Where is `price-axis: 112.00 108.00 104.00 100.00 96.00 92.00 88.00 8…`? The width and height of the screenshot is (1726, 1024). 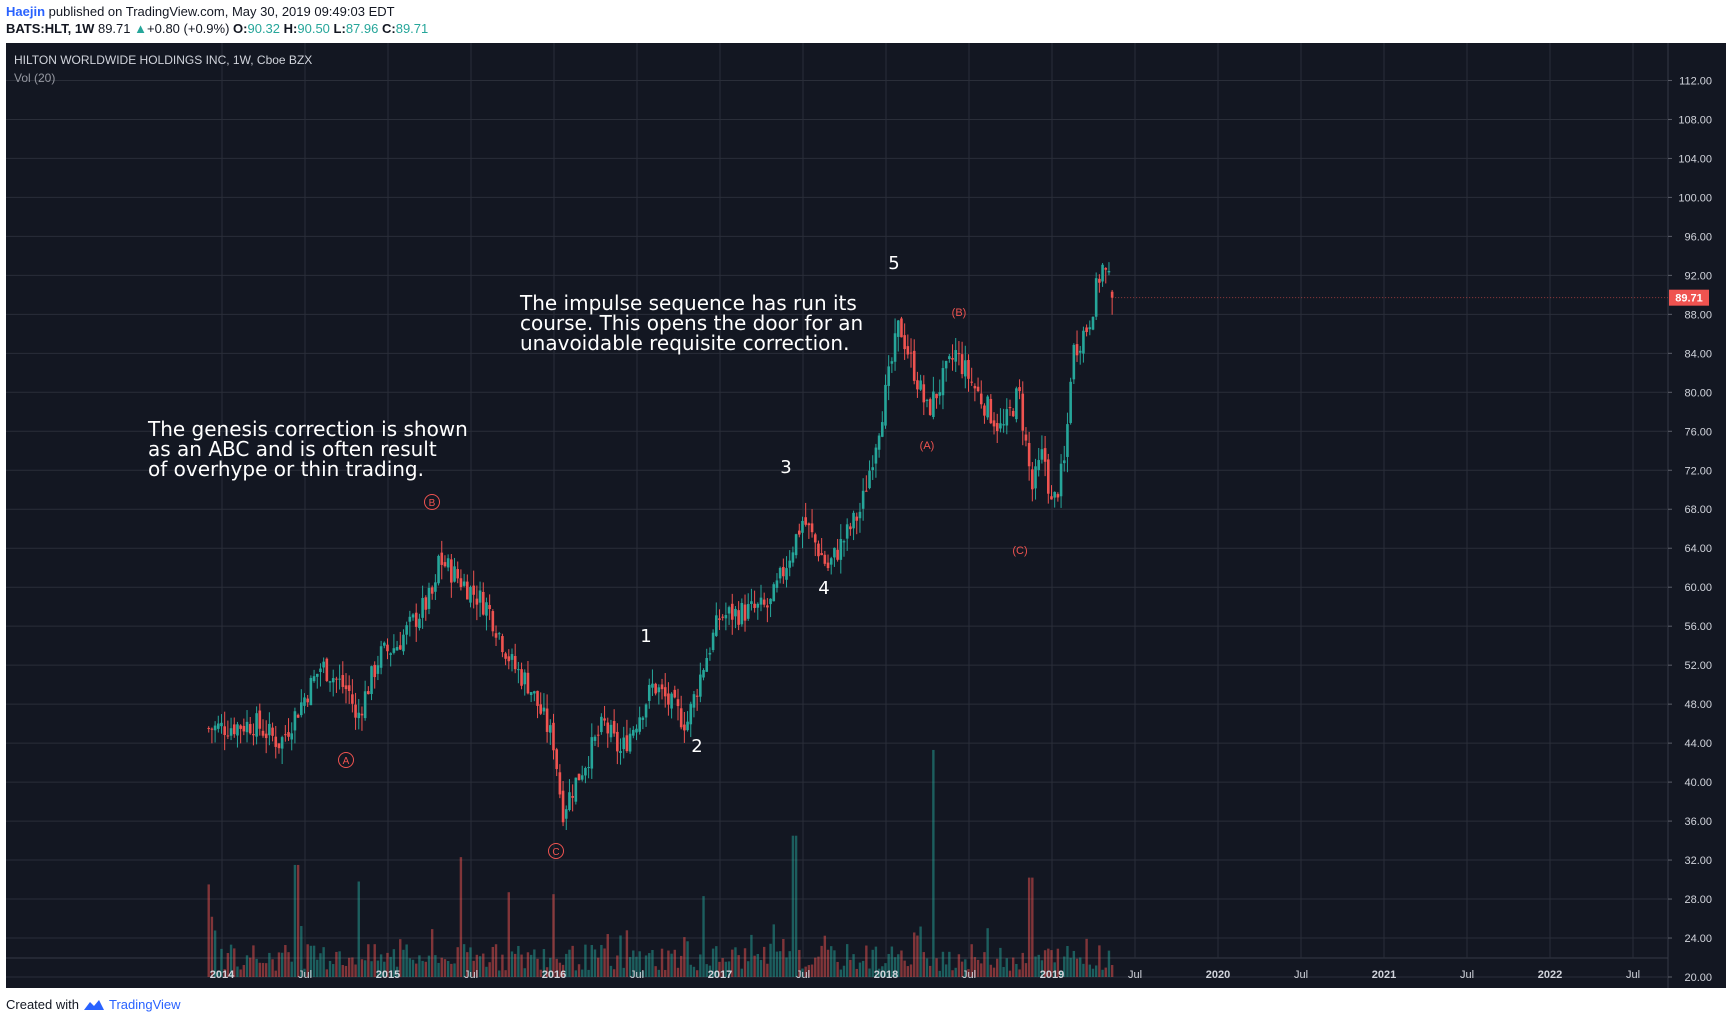 price-axis: 112.00 108.00 104.00 100.00 96.00 92.00 88.00 8… is located at coordinates (1690, 529).